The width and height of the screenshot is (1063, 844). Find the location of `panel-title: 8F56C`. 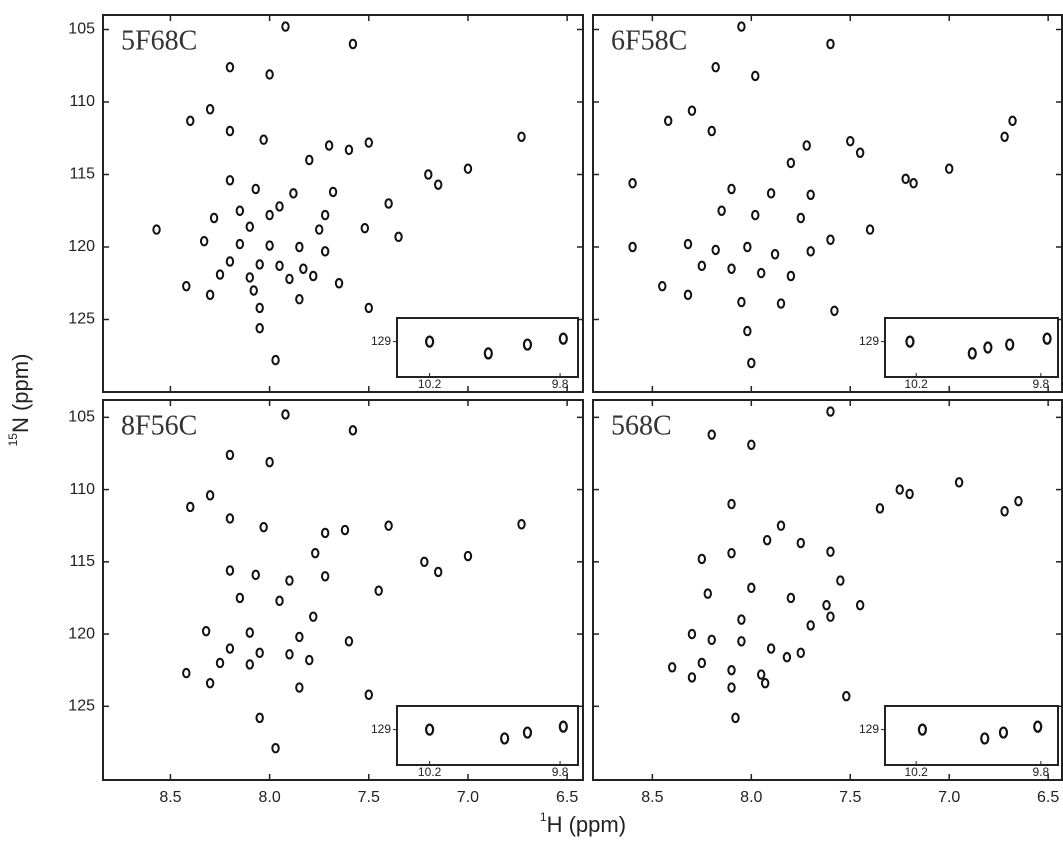

panel-title: 8F56C is located at coordinates (159, 425).